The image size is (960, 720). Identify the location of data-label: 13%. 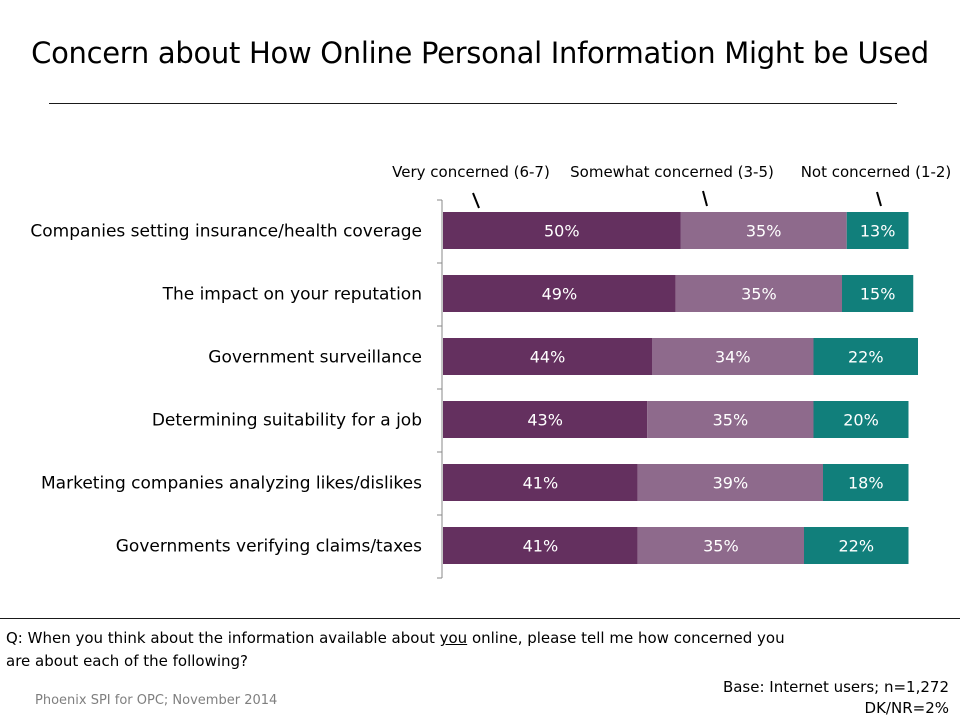
(878, 231).